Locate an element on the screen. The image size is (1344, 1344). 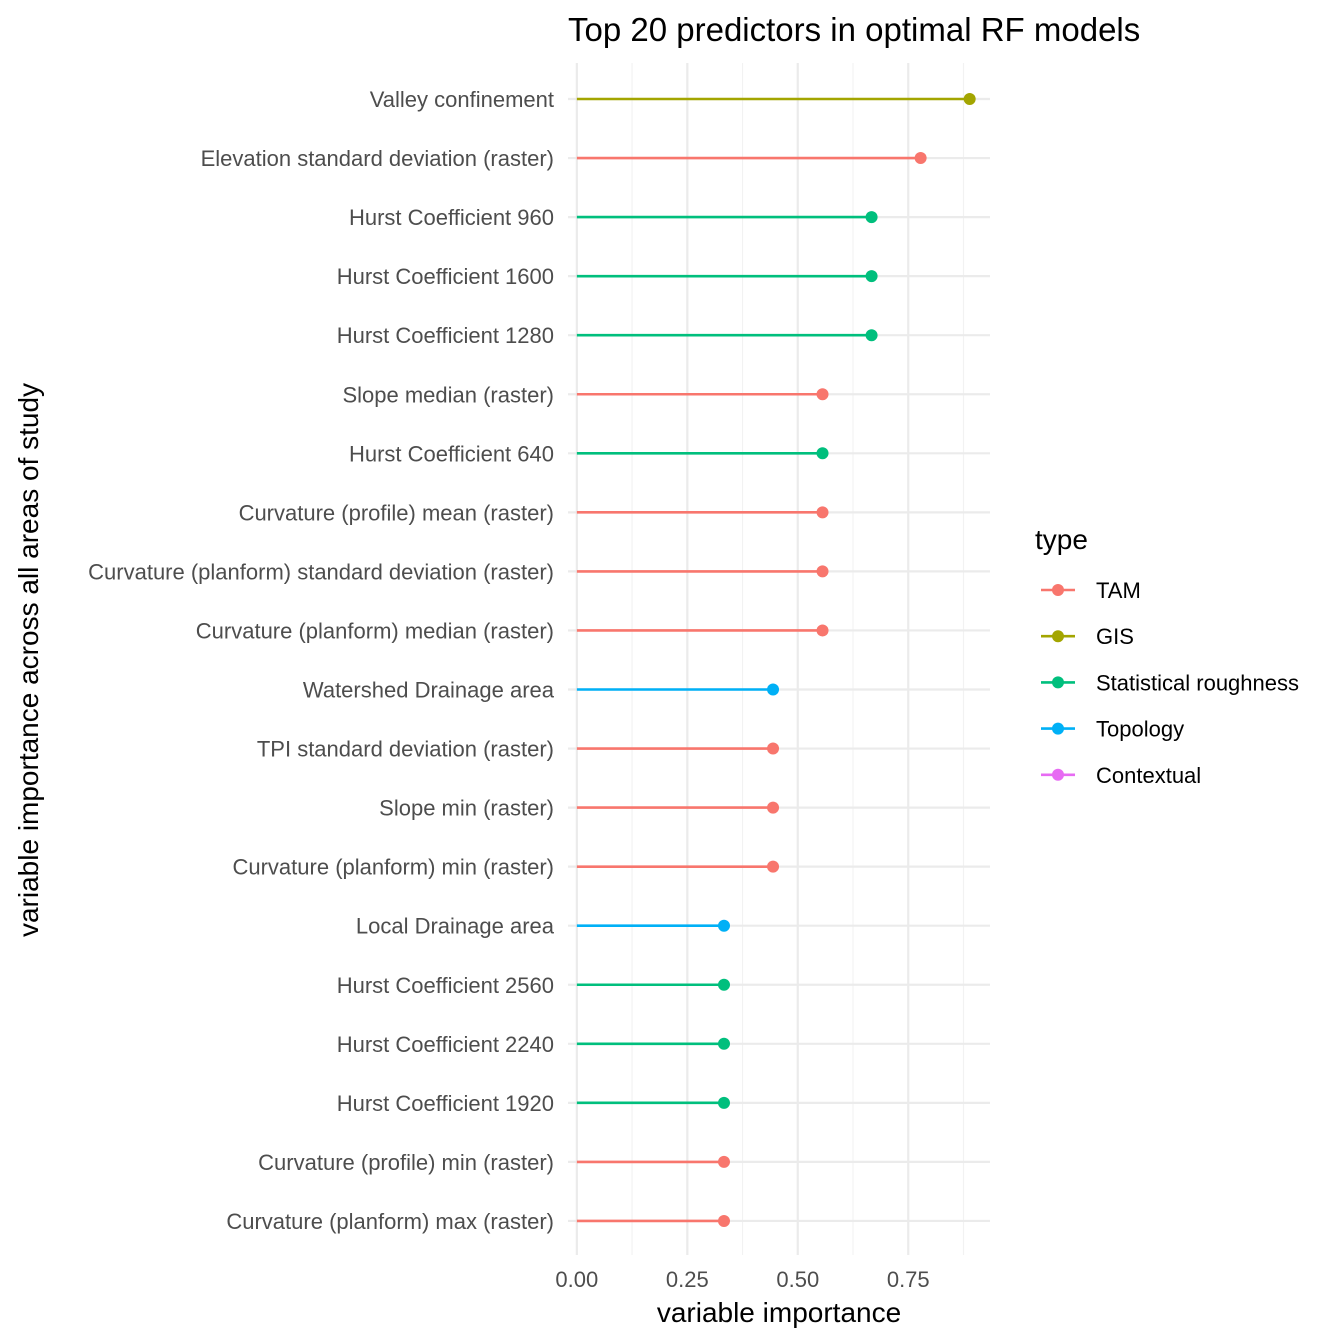
x-tick-label: 0.50 is located at coordinates (797, 1279).